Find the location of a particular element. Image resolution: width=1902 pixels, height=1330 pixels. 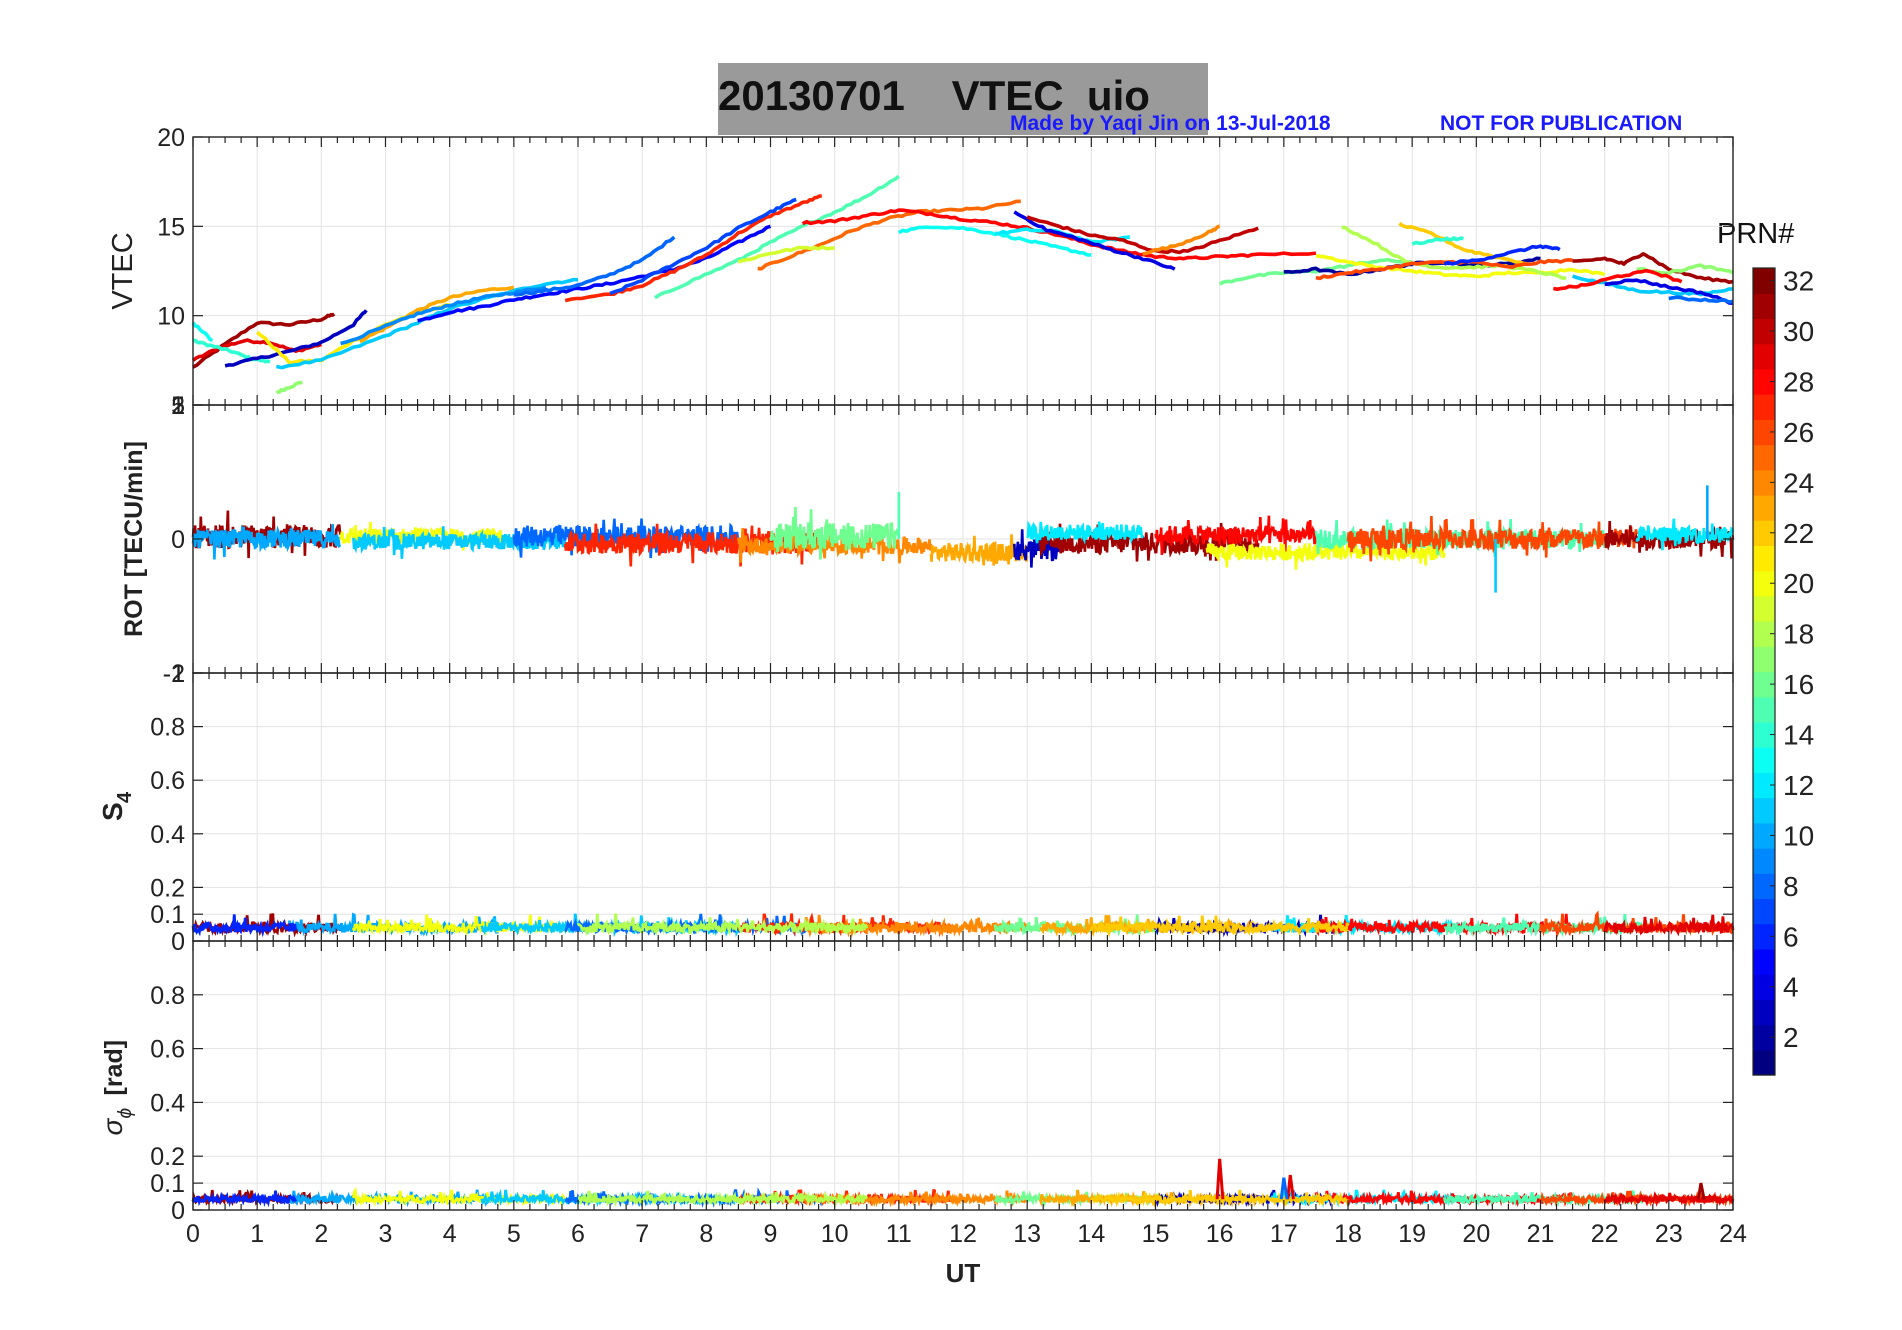

x-tick-label: 5 is located at coordinates (514, 1234).